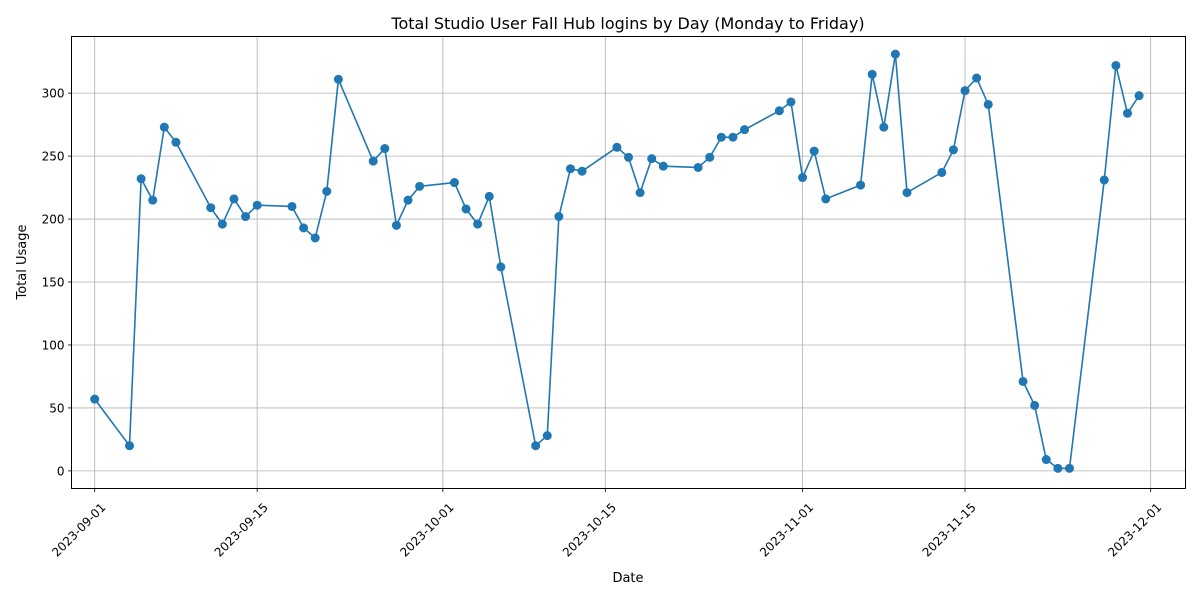 The image size is (1200, 600). What do you see at coordinates (627, 578) in the screenshot?
I see `x-axis-title: Date` at bounding box center [627, 578].